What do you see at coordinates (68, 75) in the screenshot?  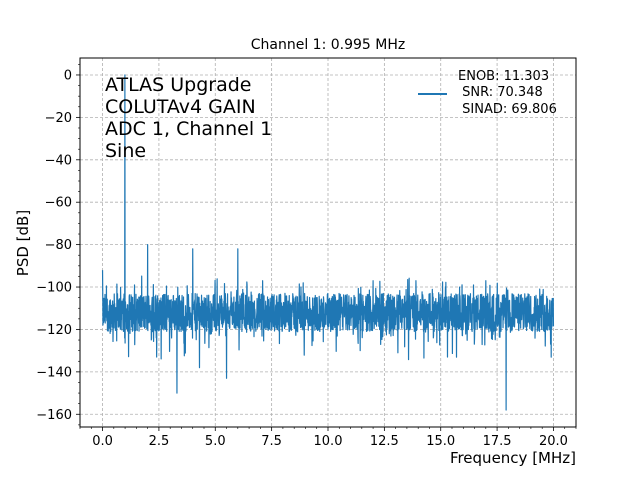 I see `y-tick-label: 0` at bounding box center [68, 75].